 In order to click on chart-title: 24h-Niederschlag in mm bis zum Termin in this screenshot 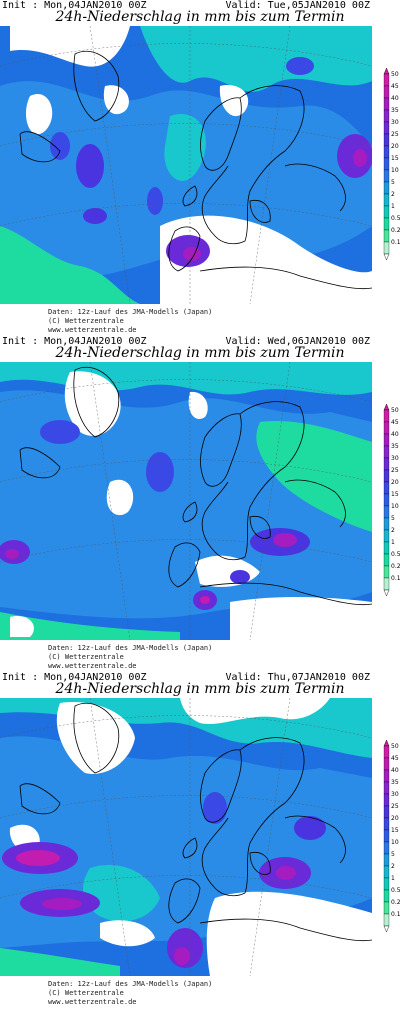, I will do `click(200, 353)`.